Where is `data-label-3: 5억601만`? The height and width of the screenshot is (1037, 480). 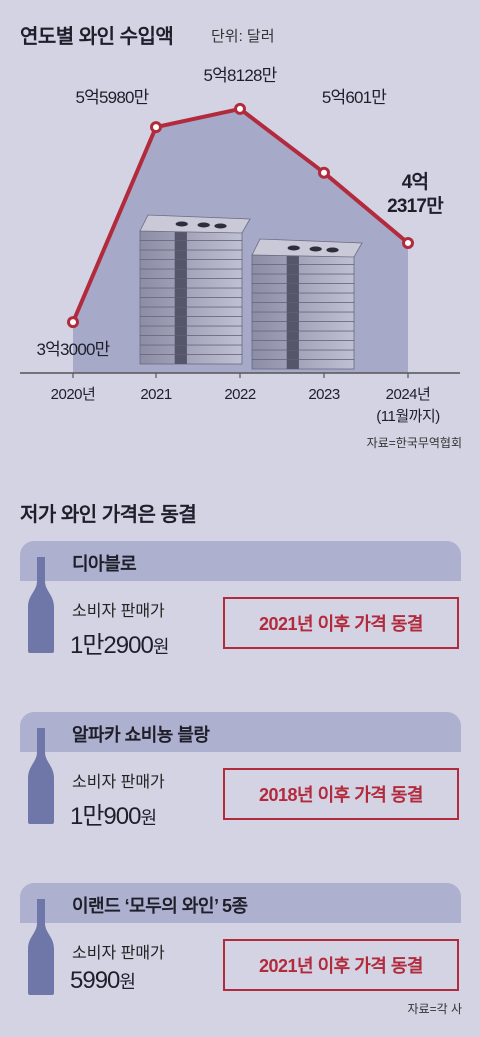 data-label-3: 5억601만 is located at coordinates (354, 97).